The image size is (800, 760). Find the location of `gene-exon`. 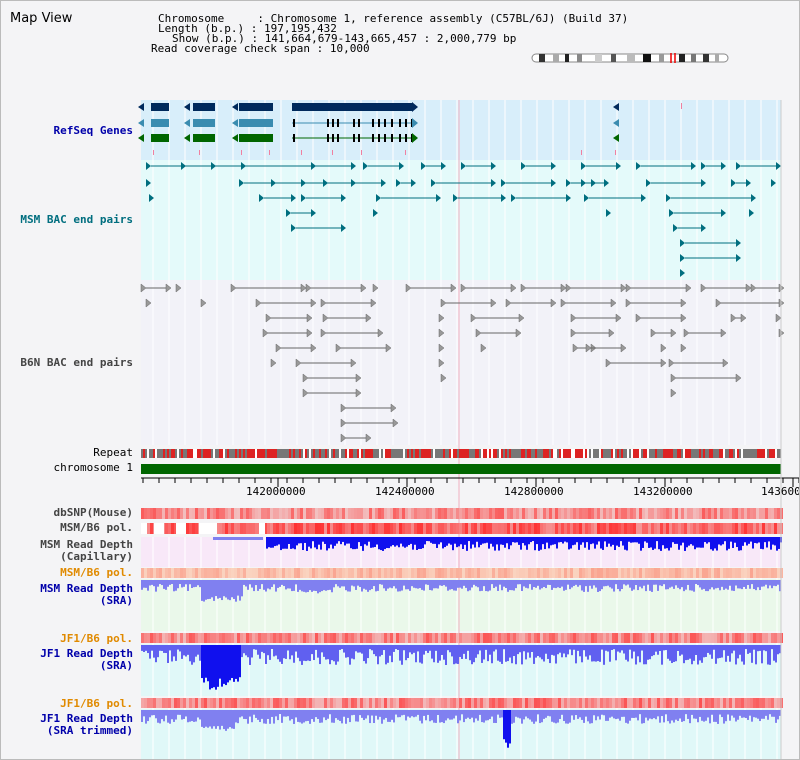

gene-exon is located at coordinates (256, 123).